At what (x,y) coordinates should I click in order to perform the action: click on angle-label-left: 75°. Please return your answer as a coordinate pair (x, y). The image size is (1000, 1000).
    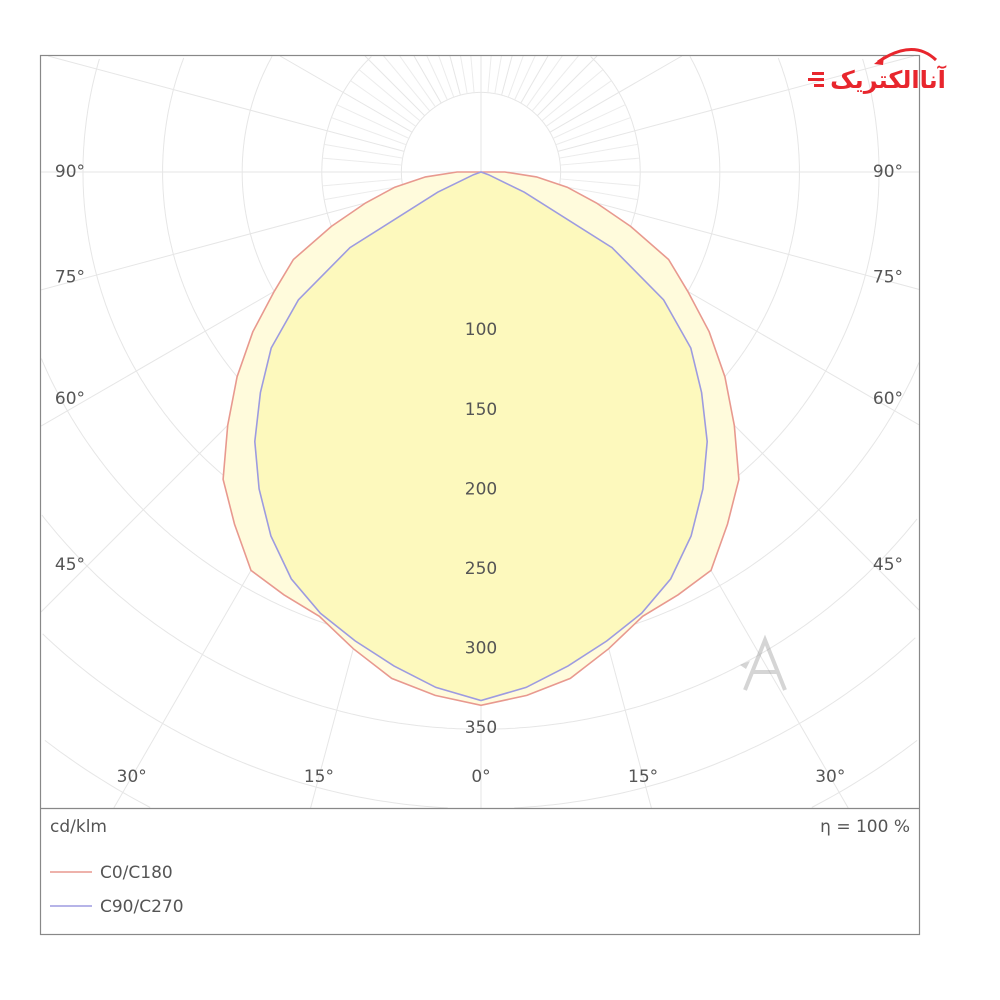
    Looking at the image, I should click on (70, 277).